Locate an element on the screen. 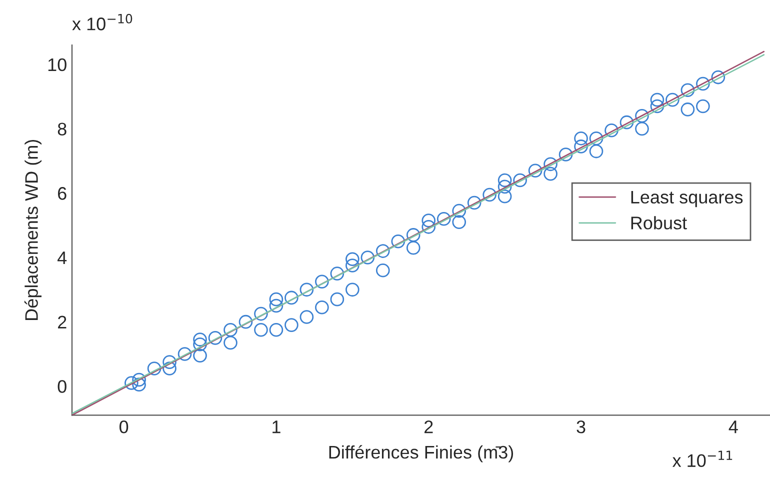 The width and height of the screenshot is (770, 485). y-tick-label: 4 is located at coordinates (62, 258).